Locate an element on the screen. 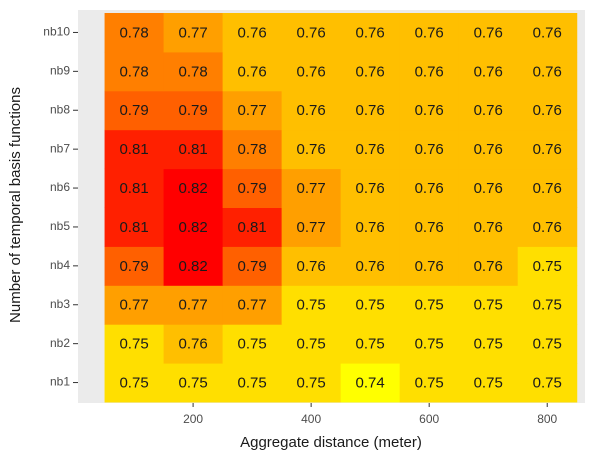 This screenshot has width=590, height=459. cell-label: 0.81 is located at coordinates (252, 227).